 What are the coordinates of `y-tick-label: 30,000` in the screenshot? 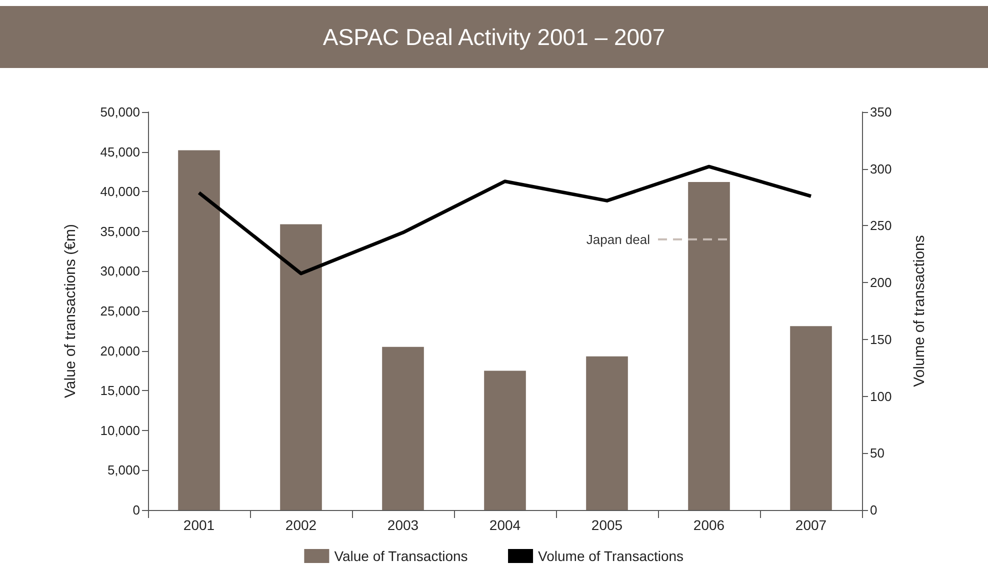 It's located at (120, 271).